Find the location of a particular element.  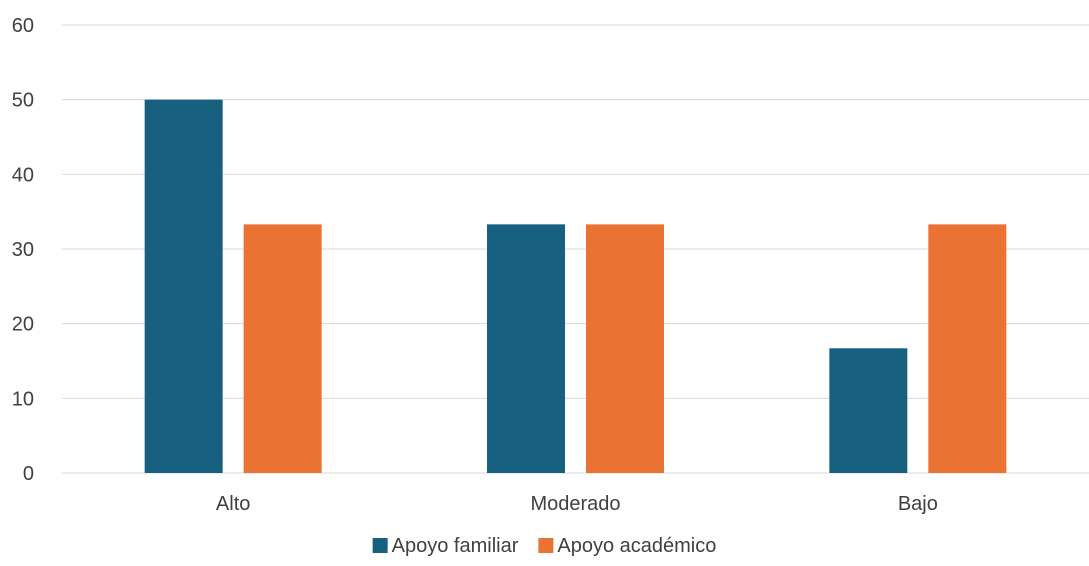

y-tick-label: 40 is located at coordinates (23, 175).